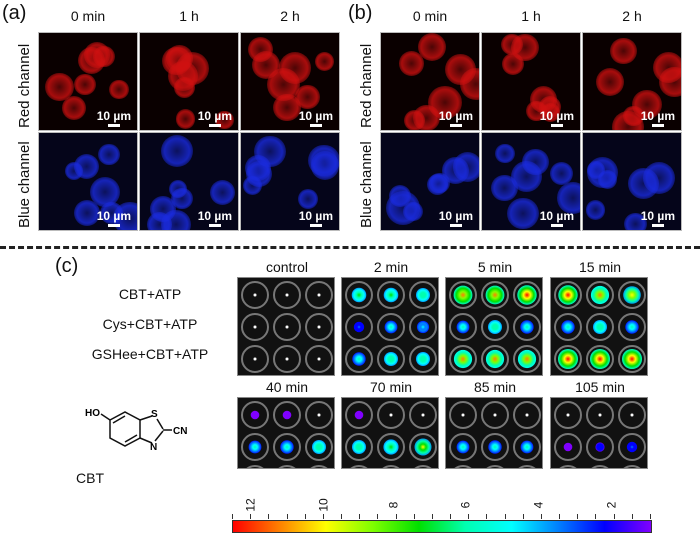  Describe the element at coordinates (180, 431) in the screenshot. I see `molecule-label: CN` at that location.